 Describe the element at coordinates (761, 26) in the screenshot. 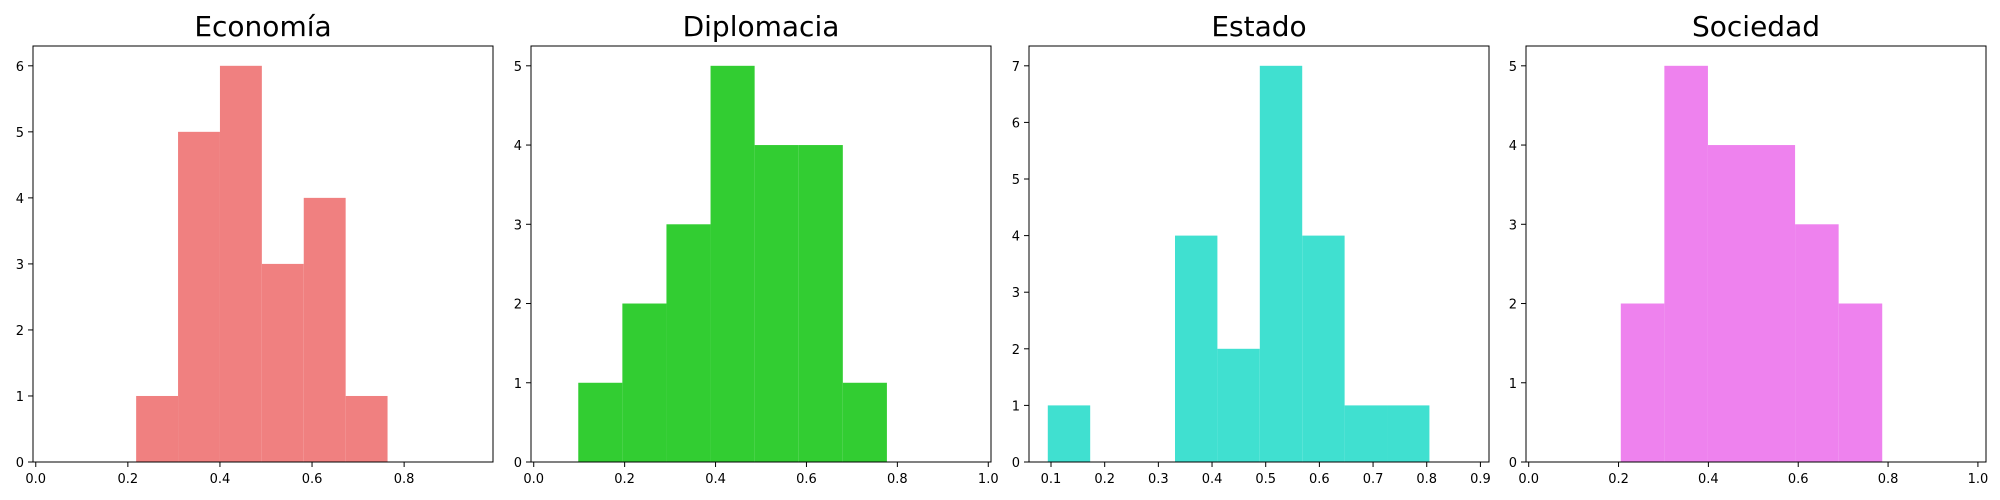

I see `panel-title: Diplomacia` at that location.